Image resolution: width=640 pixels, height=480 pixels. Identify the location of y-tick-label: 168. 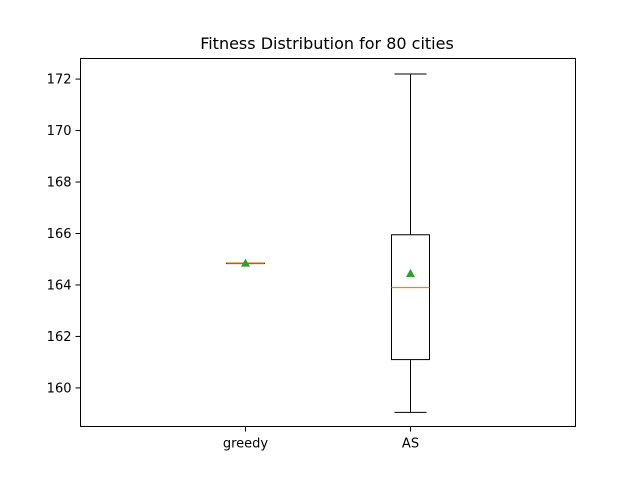
(59, 183).